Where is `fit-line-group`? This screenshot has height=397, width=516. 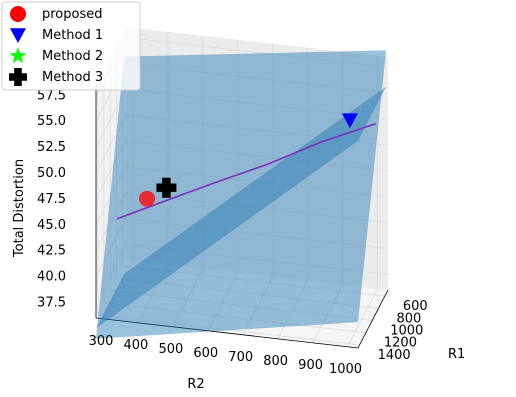 fit-line-group is located at coordinates (246, 171).